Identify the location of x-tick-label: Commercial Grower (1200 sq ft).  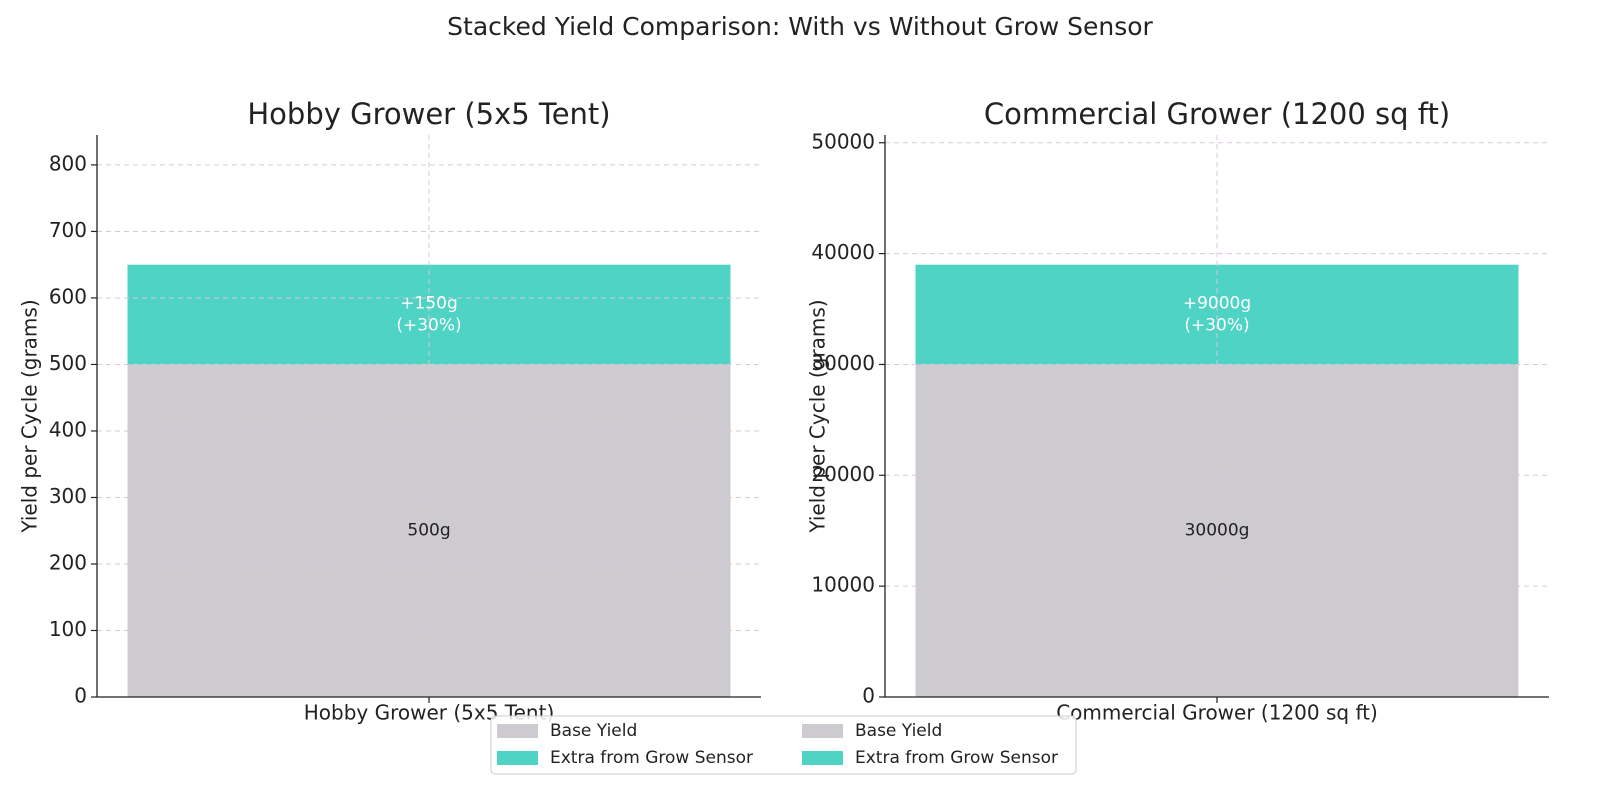
(1217, 713).